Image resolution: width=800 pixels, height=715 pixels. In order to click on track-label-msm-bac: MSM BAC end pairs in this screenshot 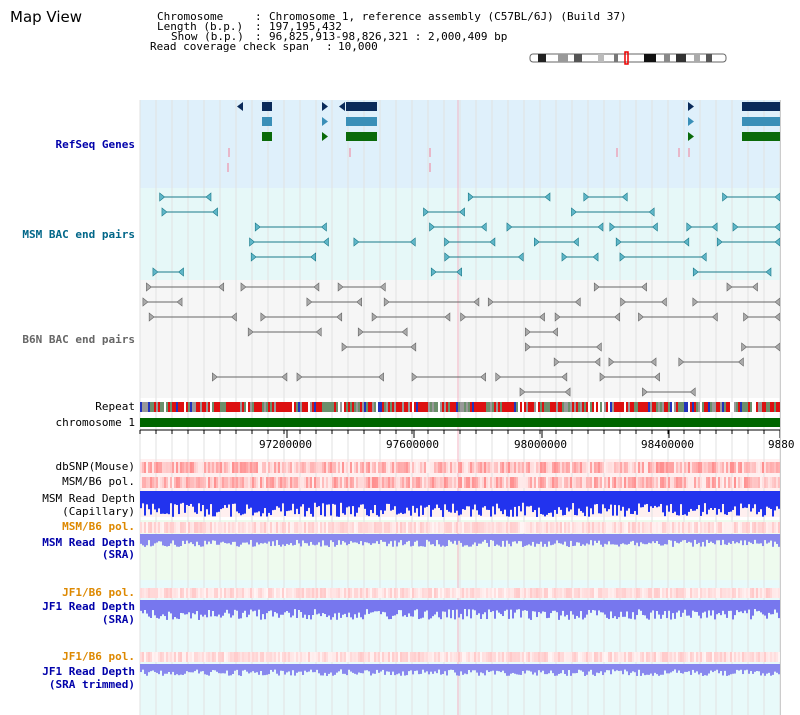, I will do `click(78, 234)`.